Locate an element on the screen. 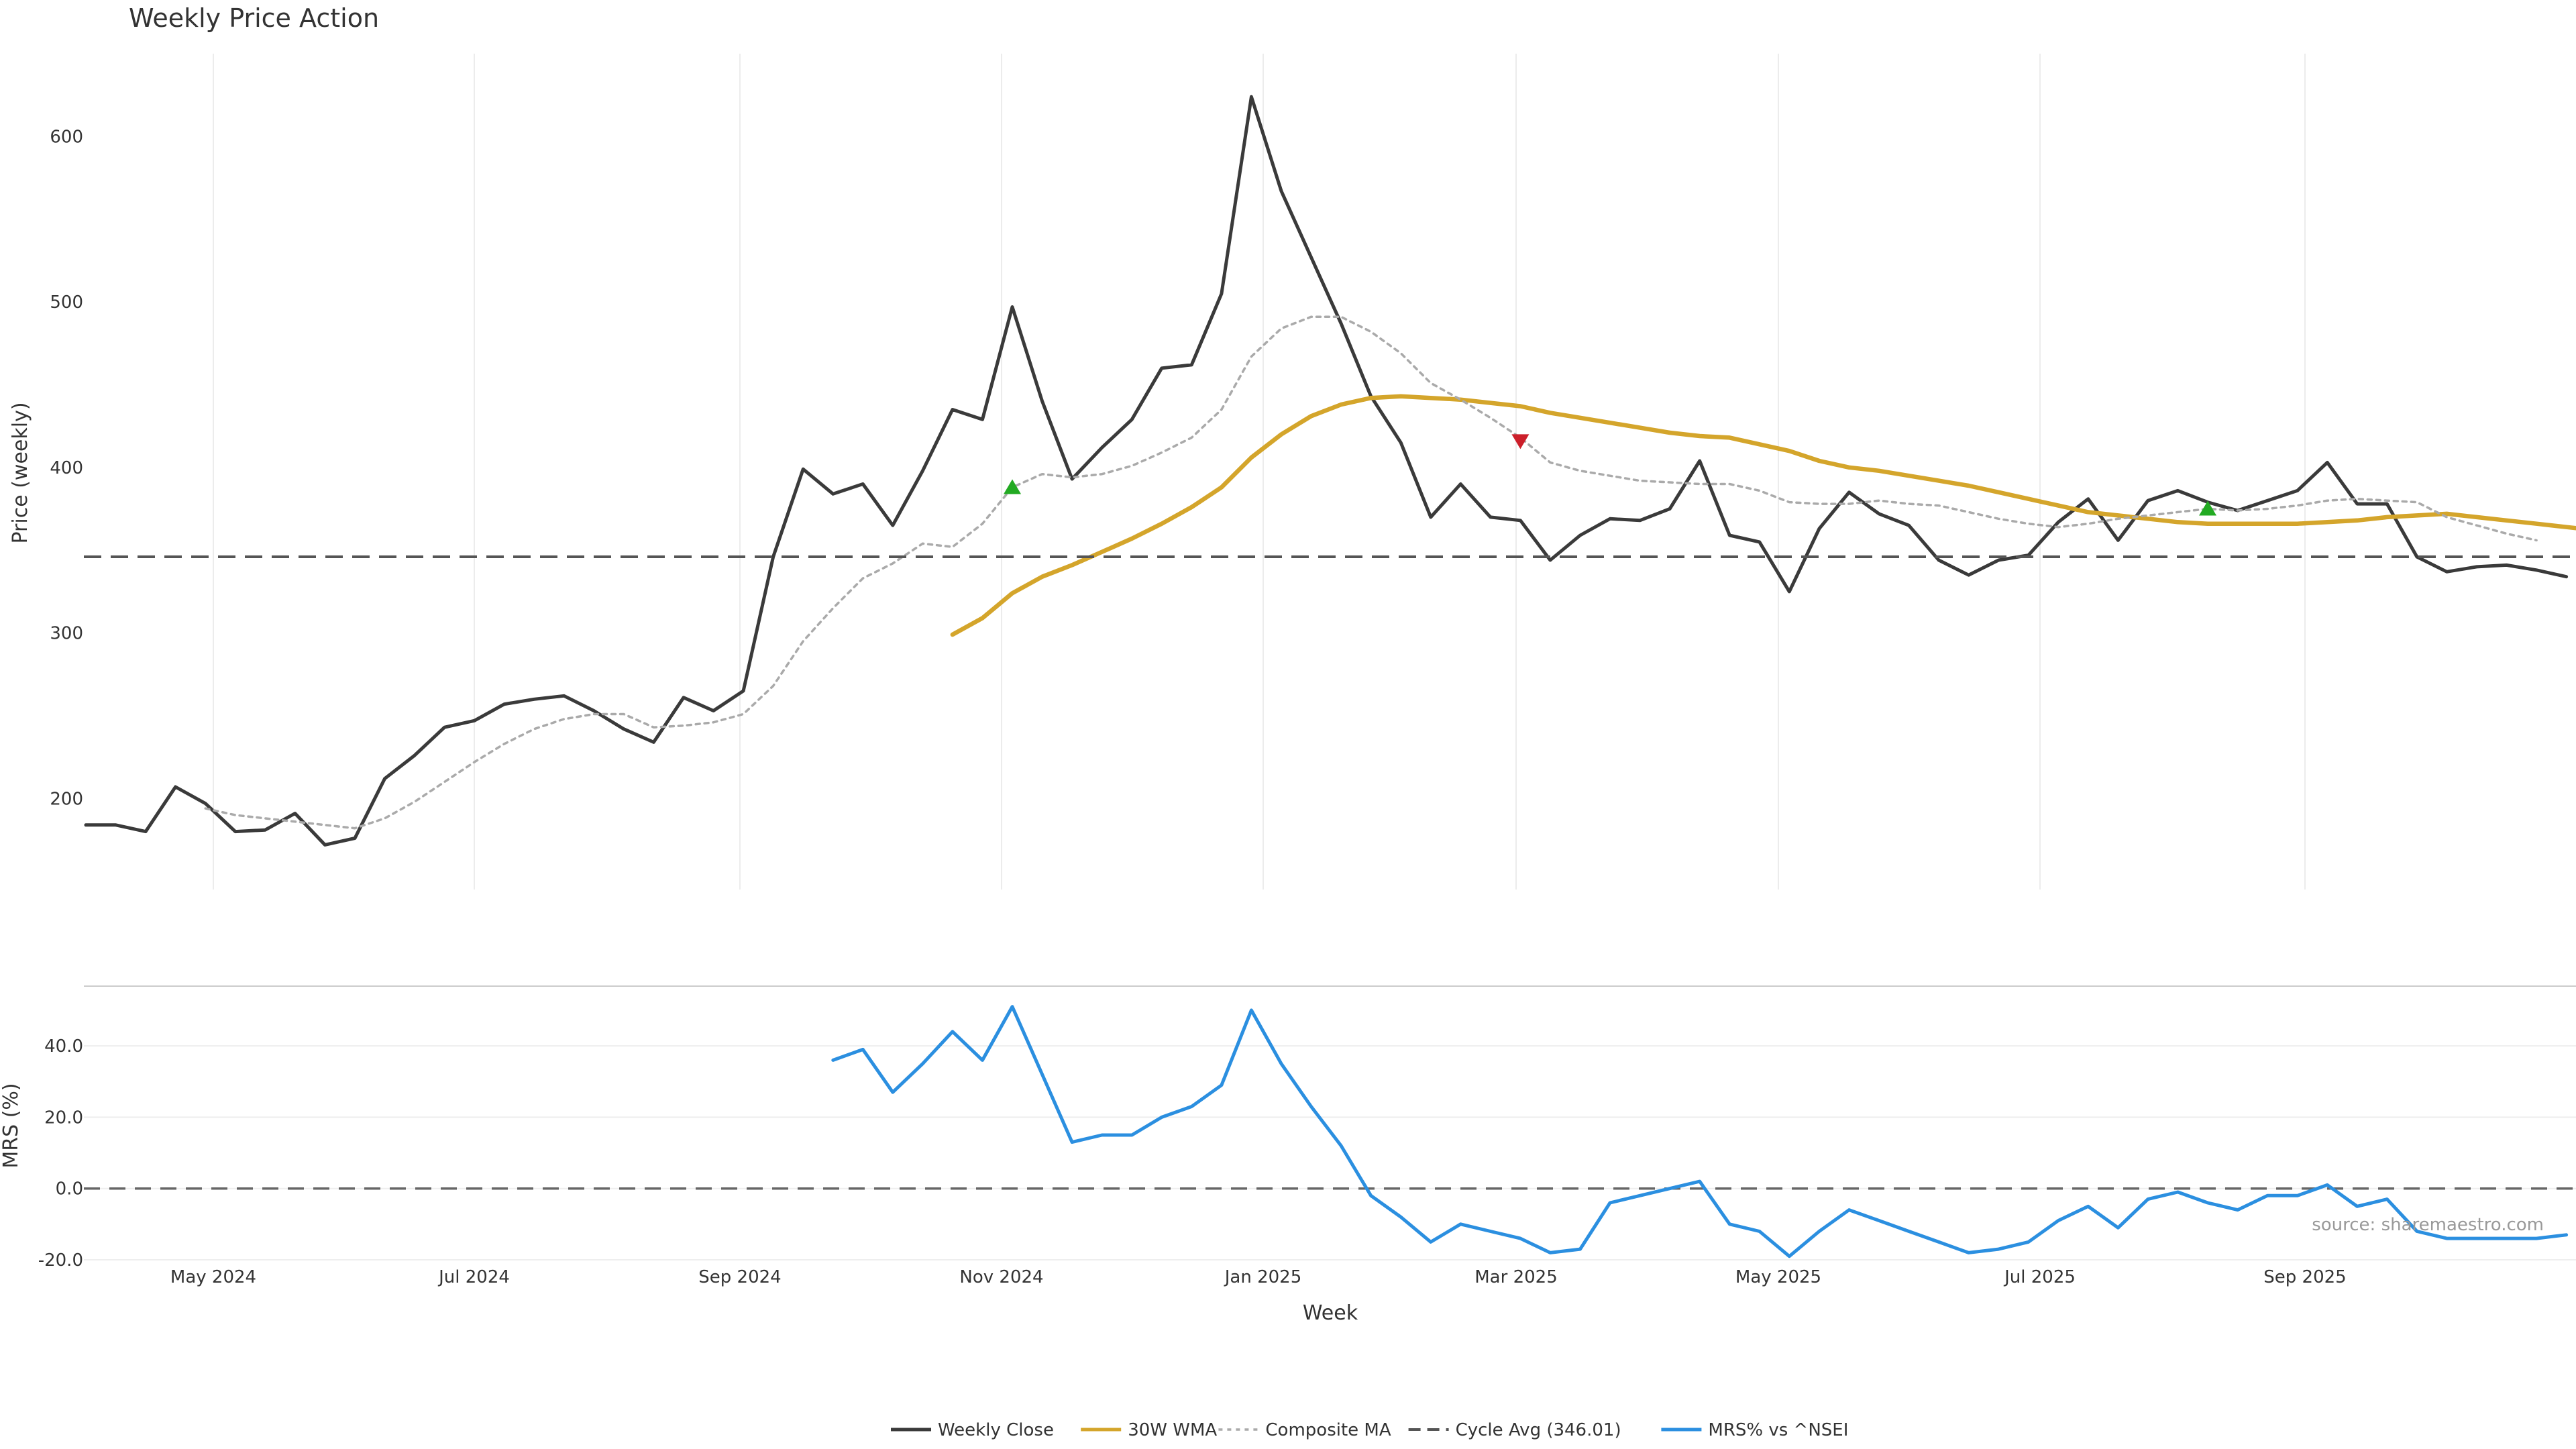 Image resolution: width=2576 pixels, height=1449 pixels. price-y-tick-label: 500 is located at coordinates (66, 302).